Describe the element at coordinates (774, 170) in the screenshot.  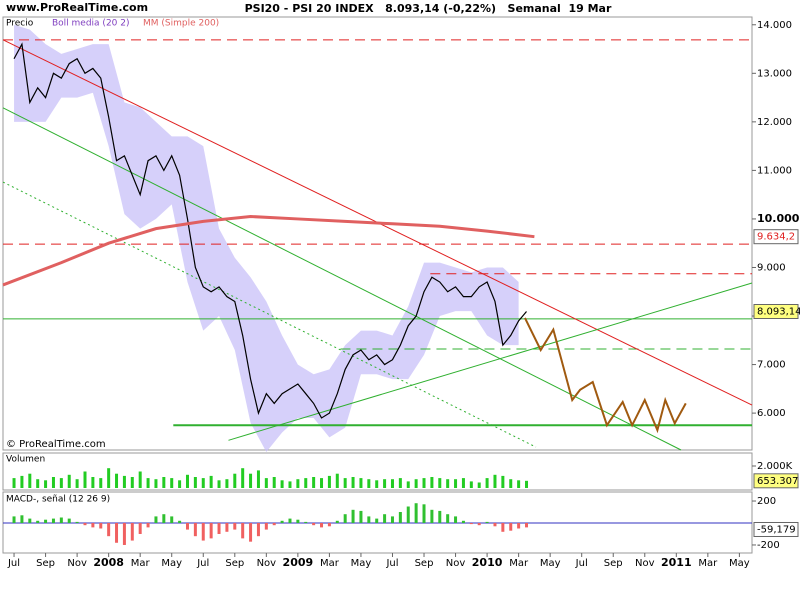
I see `y-tick-label: 11.000` at that location.